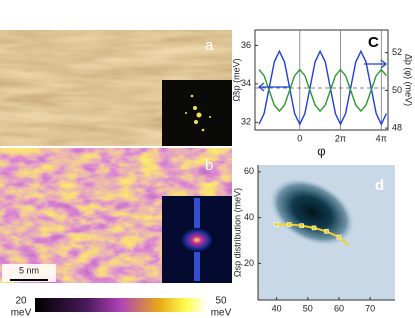  What do you see at coordinates (381, 138) in the screenshot?
I see `x-tick-label: 4π` at bounding box center [381, 138].